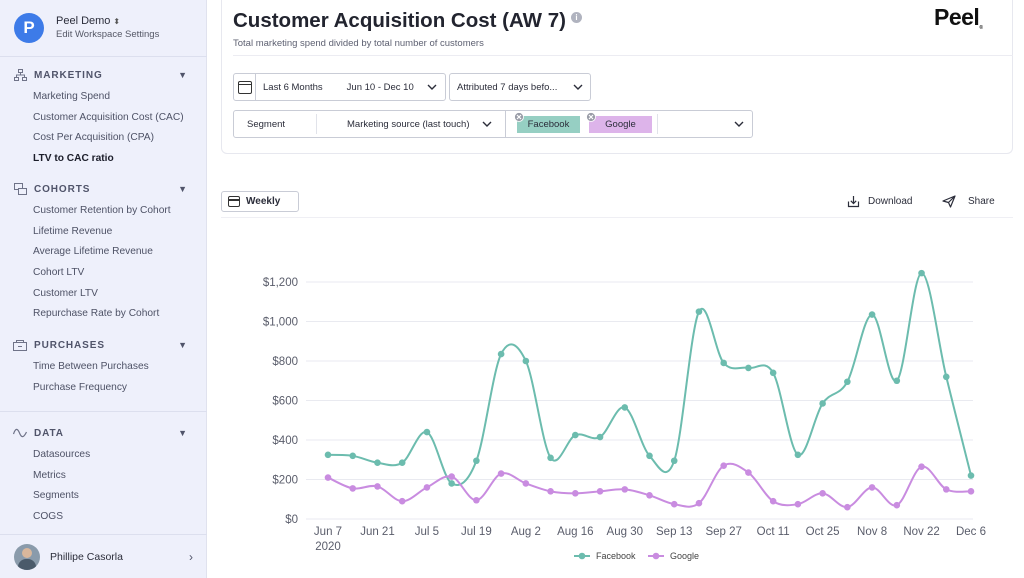 This screenshot has height=578, width=1024. What do you see at coordinates (103, 433) in the screenshot?
I see `sidebar-section-header-data: DATA ▼` at bounding box center [103, 433].